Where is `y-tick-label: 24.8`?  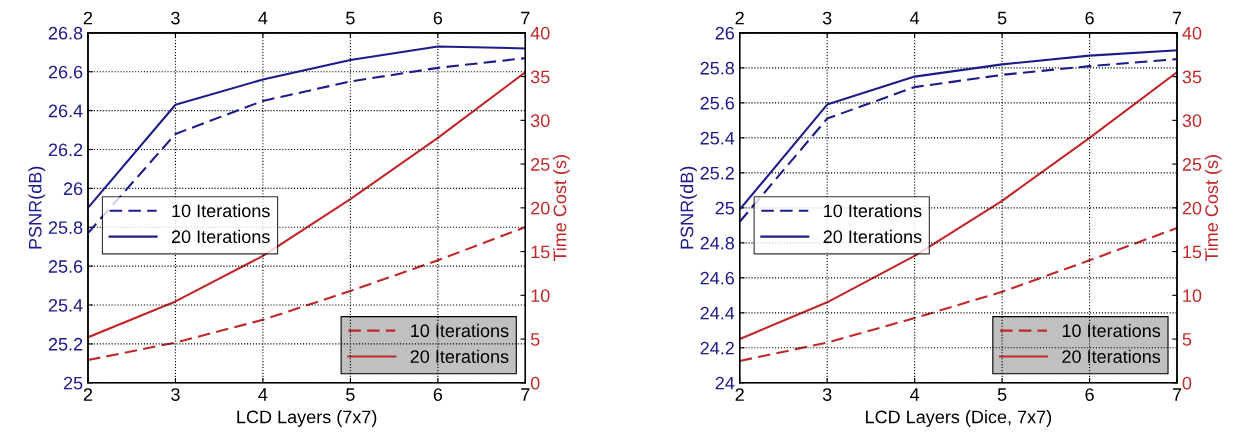 y-tick-label: 24.8 is located at coordinates (717, 243).